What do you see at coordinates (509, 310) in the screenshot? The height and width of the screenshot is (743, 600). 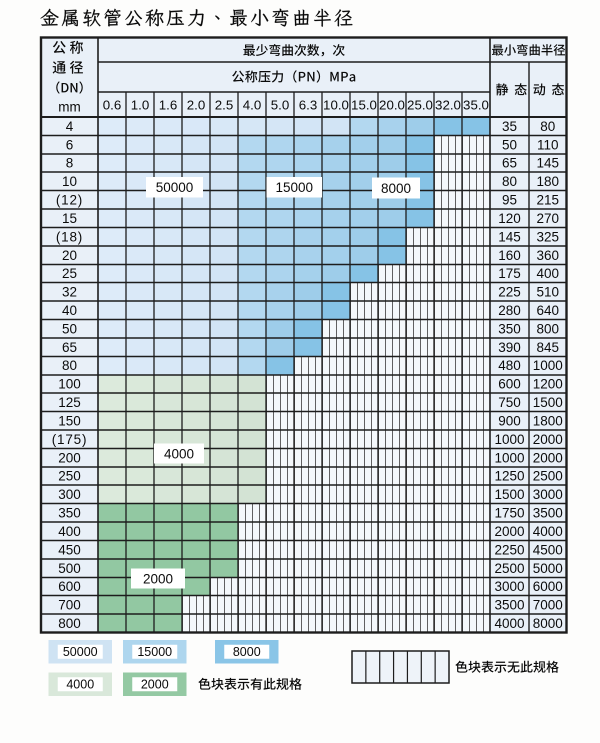 I see `svg-text: 280` at bounding box center [509, 310].